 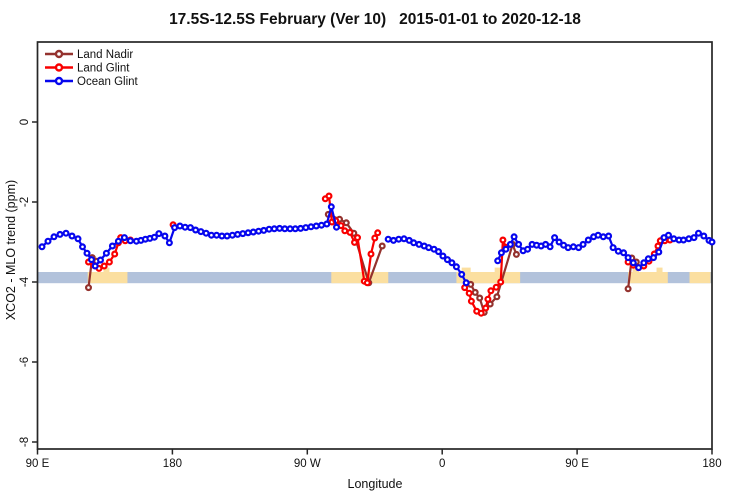 What do you see at coordinates (711, 464) in the screenshot?
I see `x-tick-label: 180` at bounding box center [711, 464].